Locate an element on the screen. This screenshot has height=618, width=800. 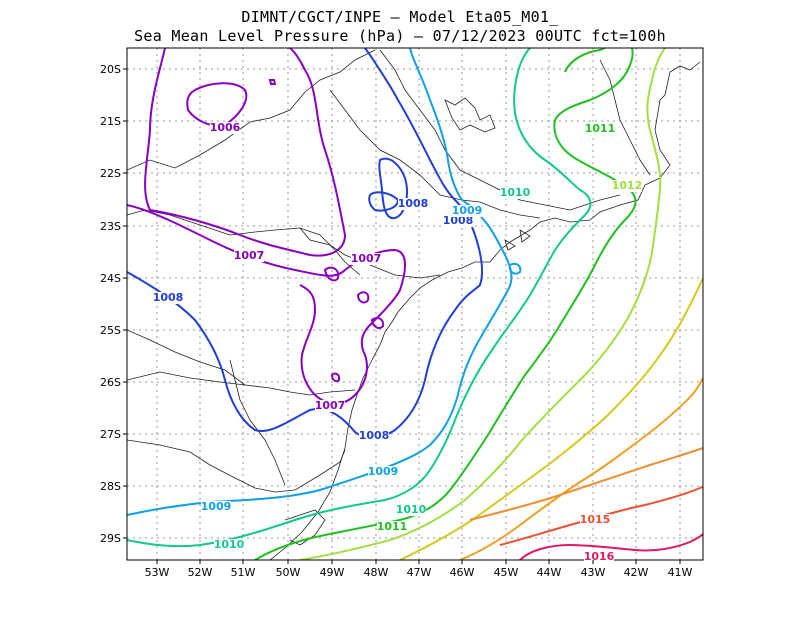
lat-tick-label: 25S is located at coordinates (110, 330).